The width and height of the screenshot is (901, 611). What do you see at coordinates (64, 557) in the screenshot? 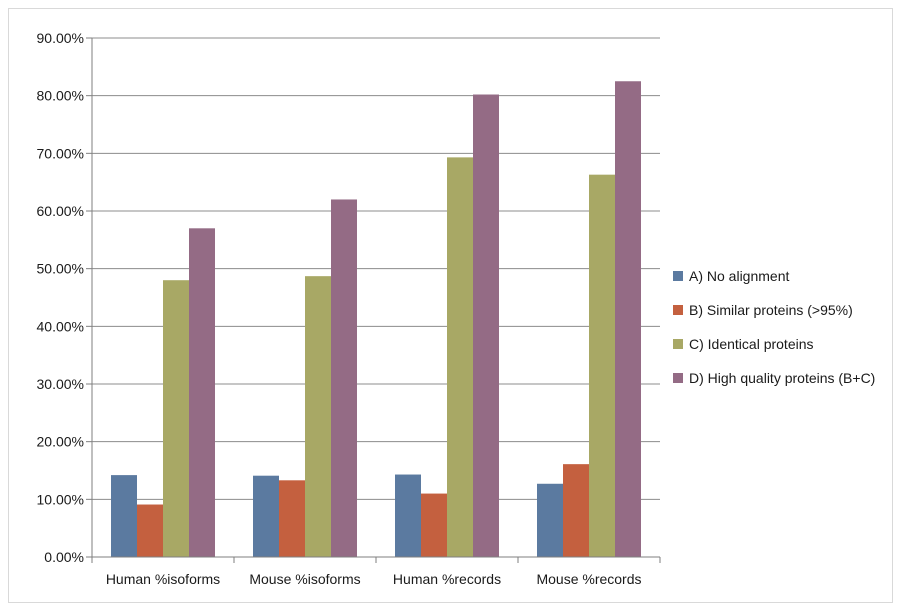
I see `y-tick-label: 0.00%` at bounding box center [64, 557].